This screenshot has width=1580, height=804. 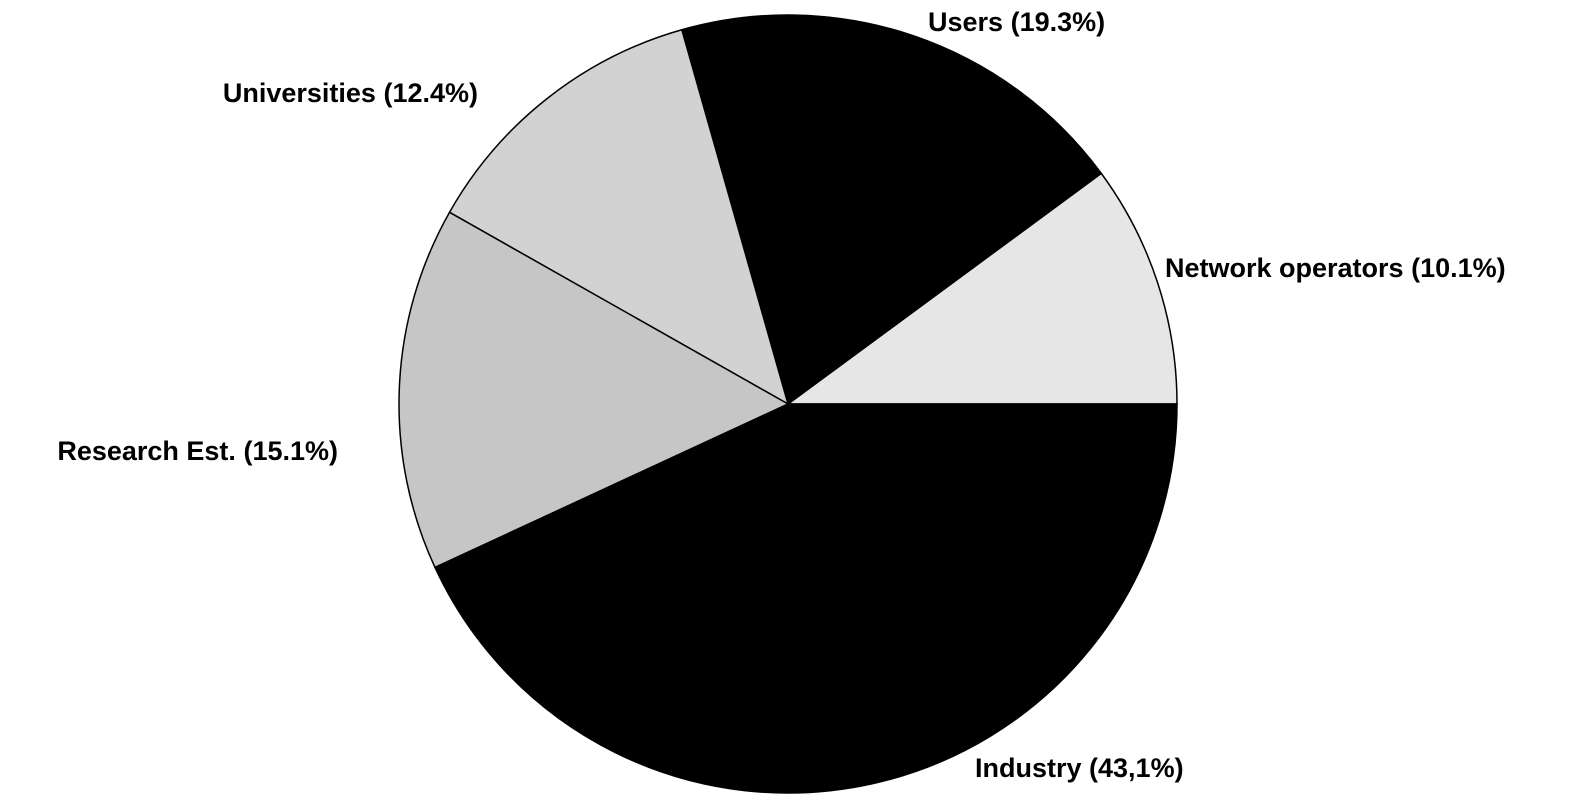 I want to click on slice-name: Industry, so click(x=1028, y=768).